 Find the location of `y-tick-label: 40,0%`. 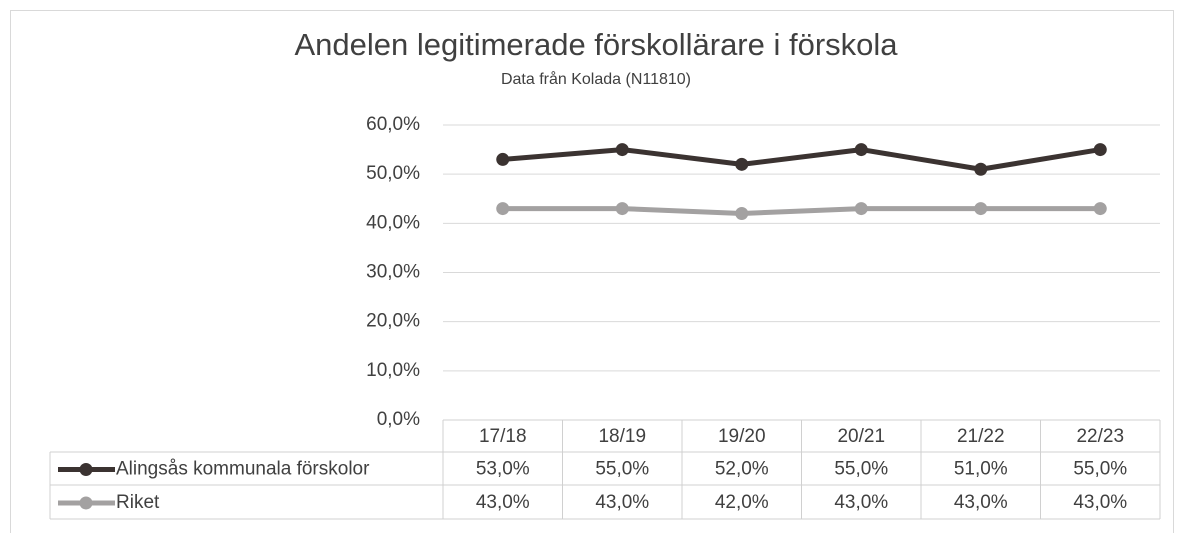

y-tick-label: 40,0% is located at coordinates (393, 222).